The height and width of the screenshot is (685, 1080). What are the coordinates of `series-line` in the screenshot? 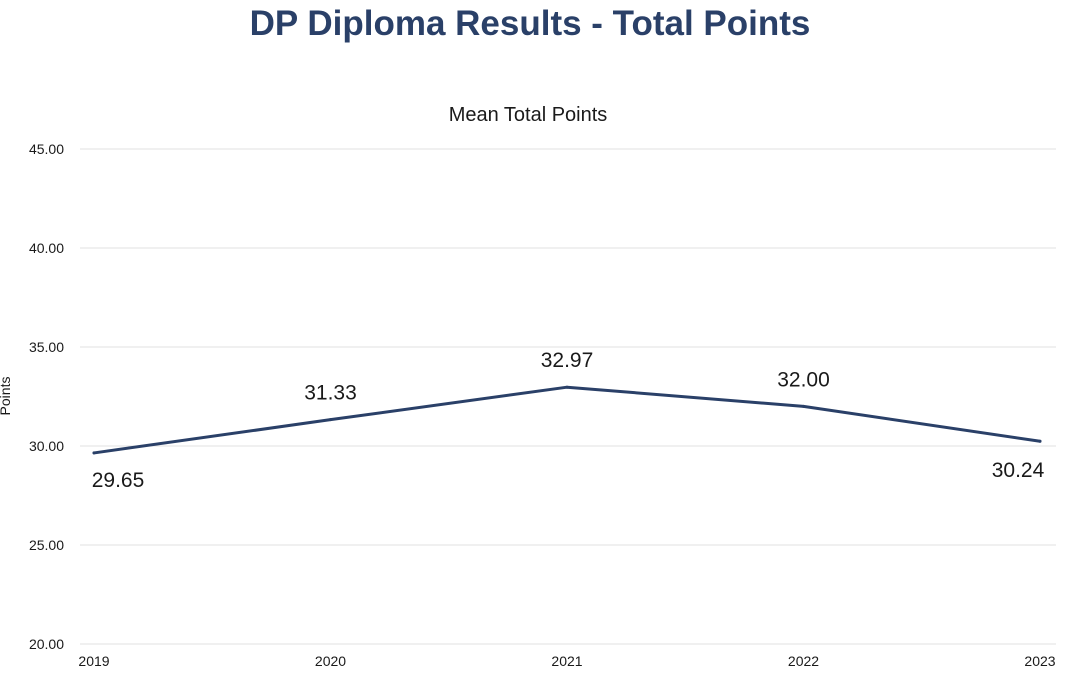 It's located at (567, 420).